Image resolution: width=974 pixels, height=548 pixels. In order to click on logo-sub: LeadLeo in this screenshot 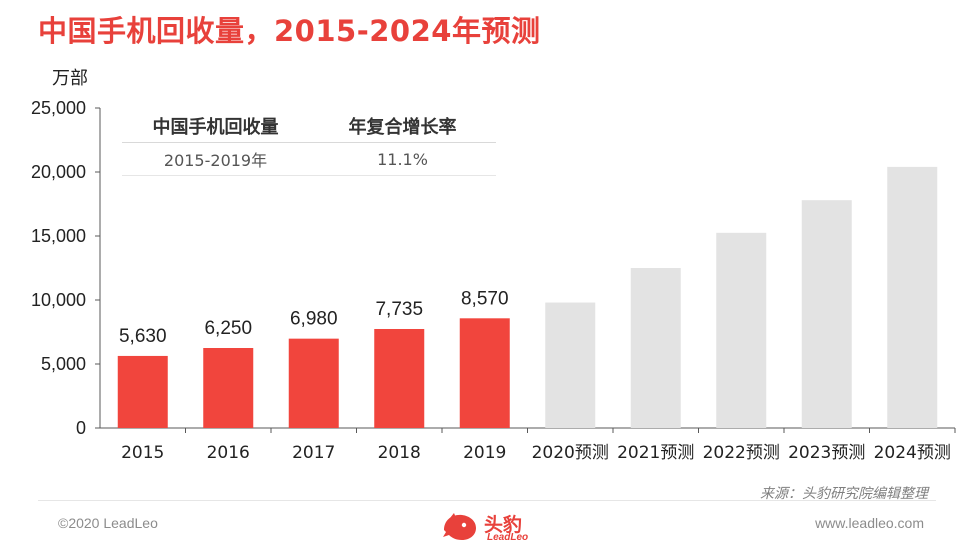, I will do `click(508, 537)`.